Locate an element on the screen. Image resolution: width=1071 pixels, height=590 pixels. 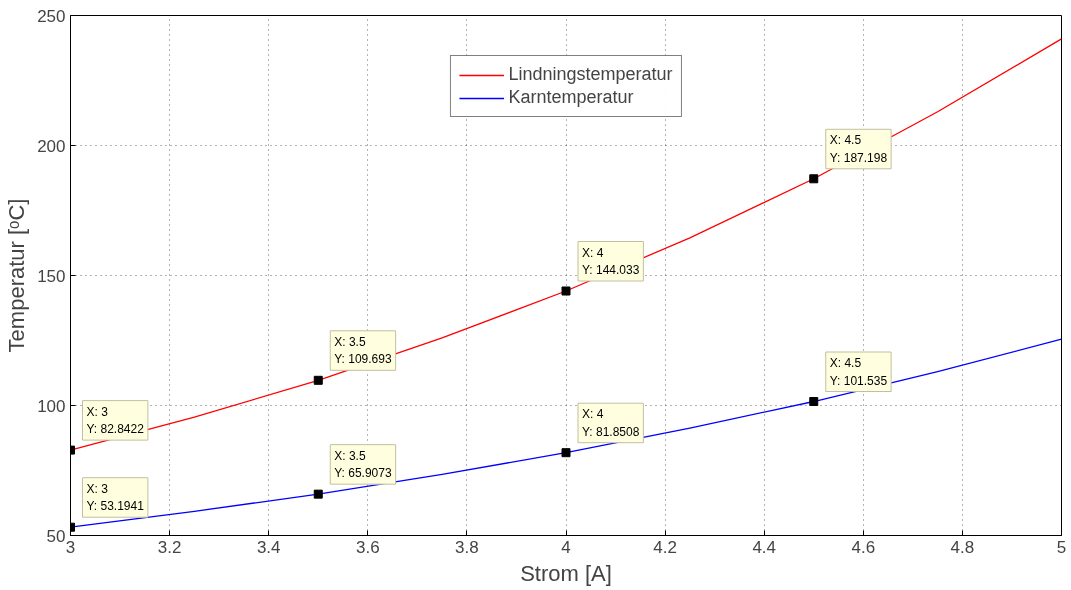
y-axis-title: Temperatur [ᵒC] is located at coordinates (17, 275).